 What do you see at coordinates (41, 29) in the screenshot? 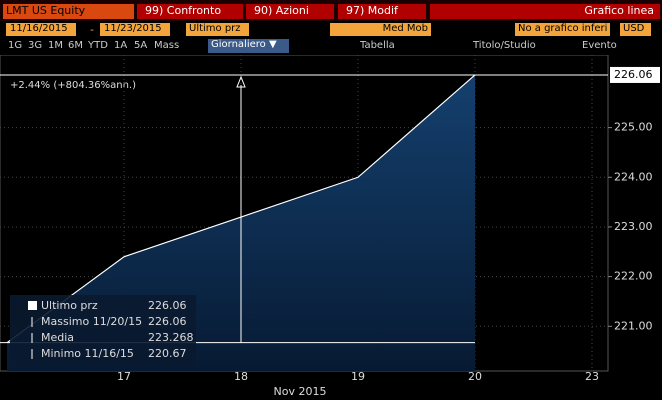
I see `start-date: 11/16/2015` at bounding box center [41, 29].